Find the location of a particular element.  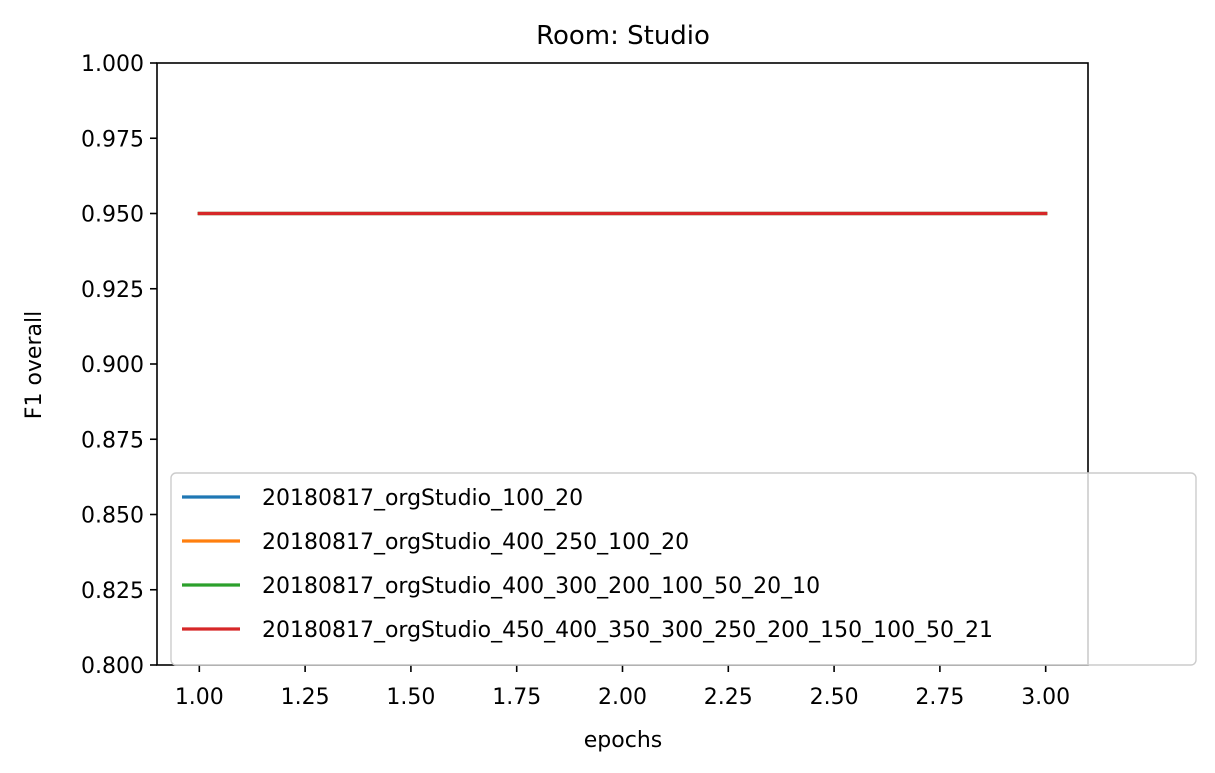

y-tick-label: 0.875 is located at coordinates (112, 440).